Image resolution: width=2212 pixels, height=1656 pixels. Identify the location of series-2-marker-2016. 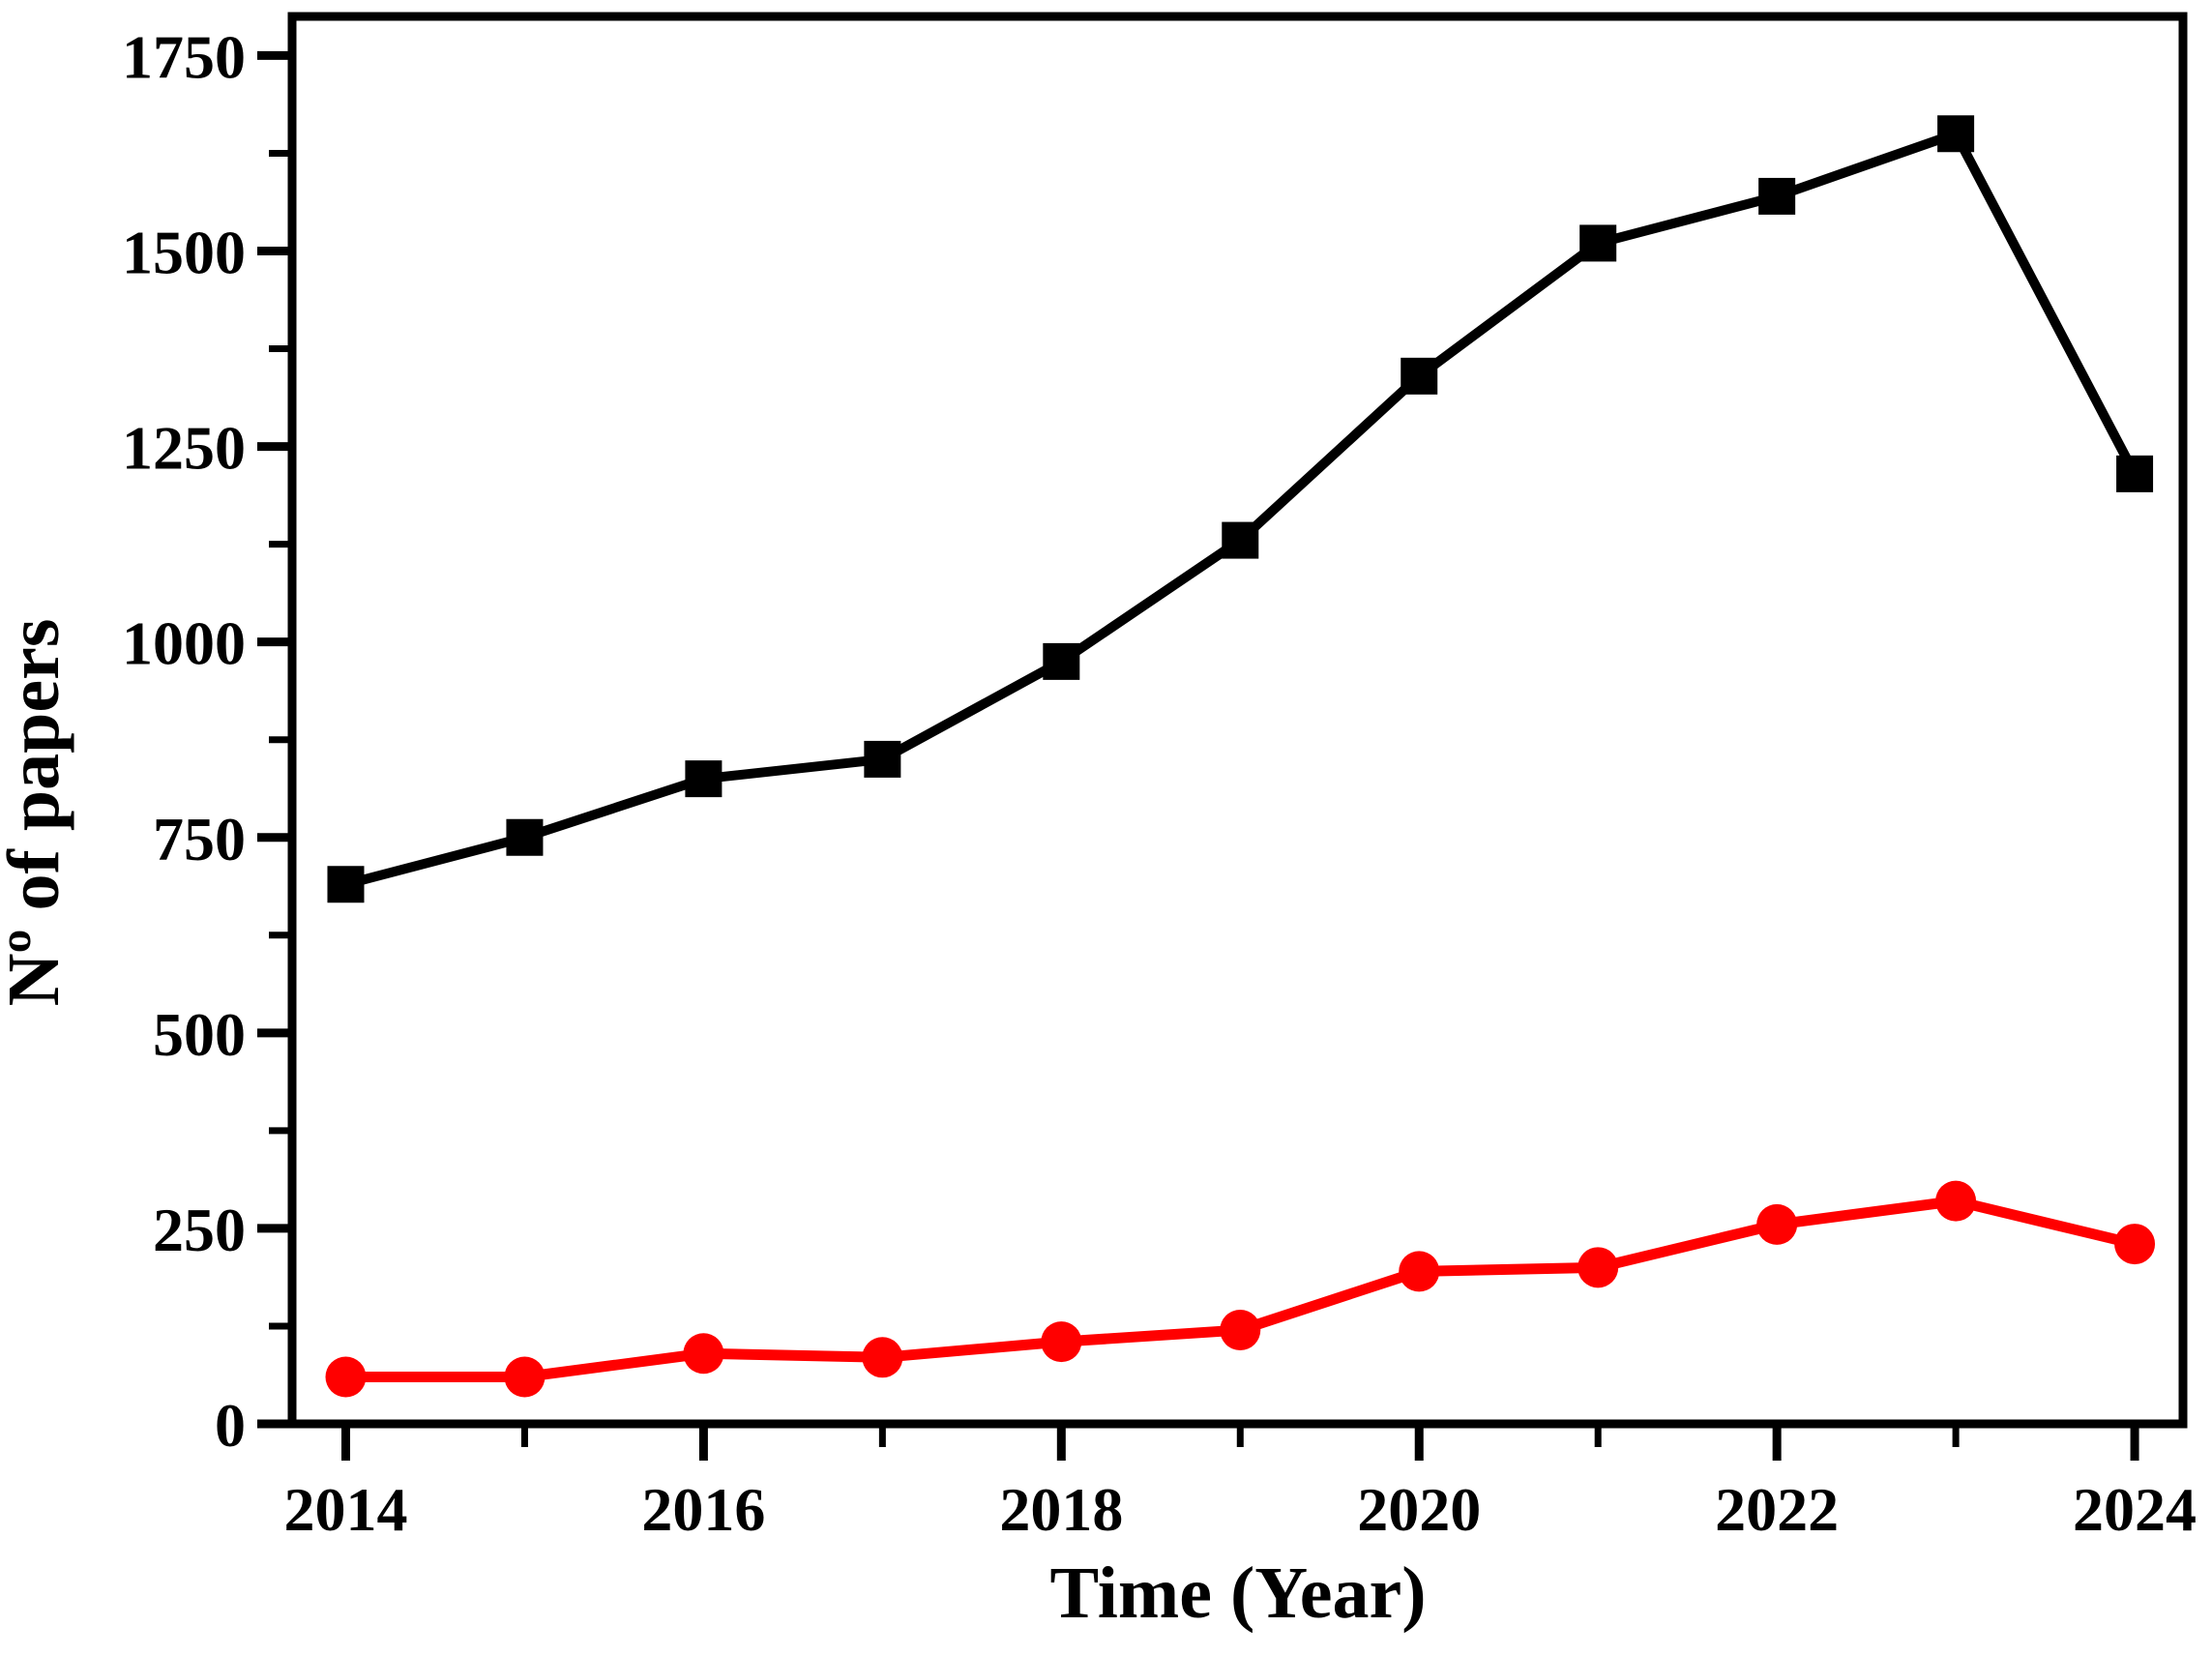
(704, 1354).